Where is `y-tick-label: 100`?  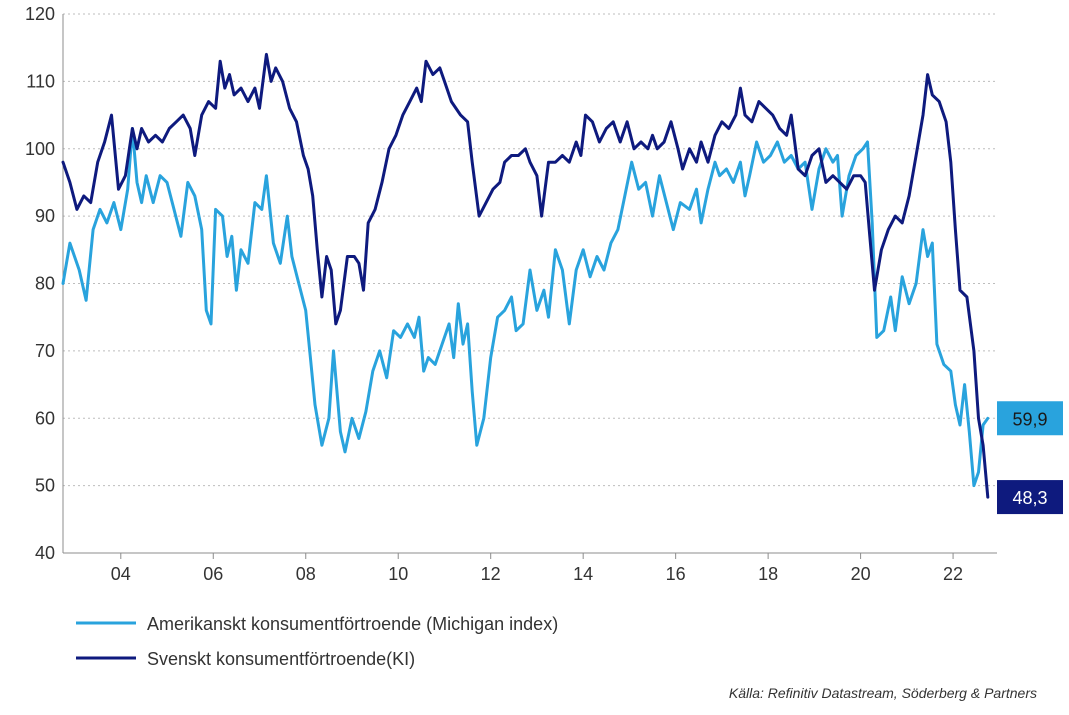 y-tick-label: 100 is located at coordinates (40, 149).